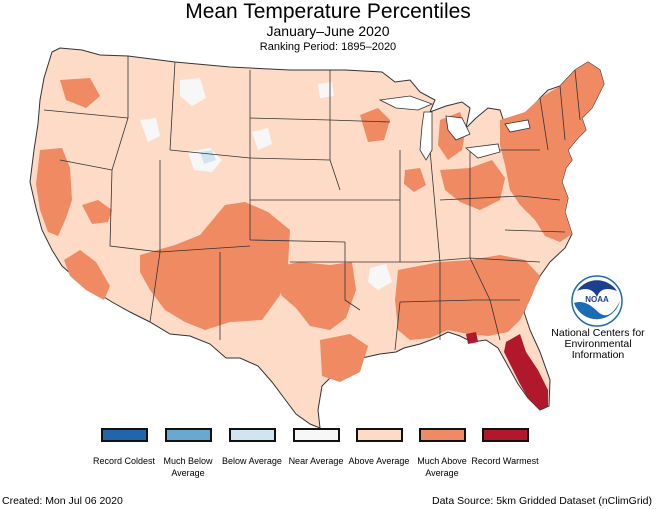 The height and width of the screenshot is (509, 656). I want to click on legend-swatch-below, so click(252, 435).